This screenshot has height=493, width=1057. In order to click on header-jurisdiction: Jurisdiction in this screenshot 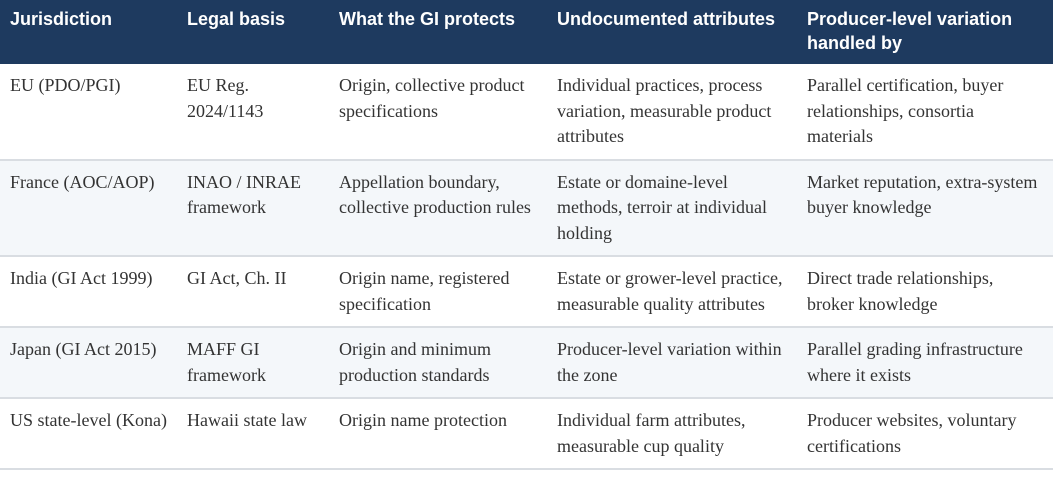, I will do `click(88, 32)`.